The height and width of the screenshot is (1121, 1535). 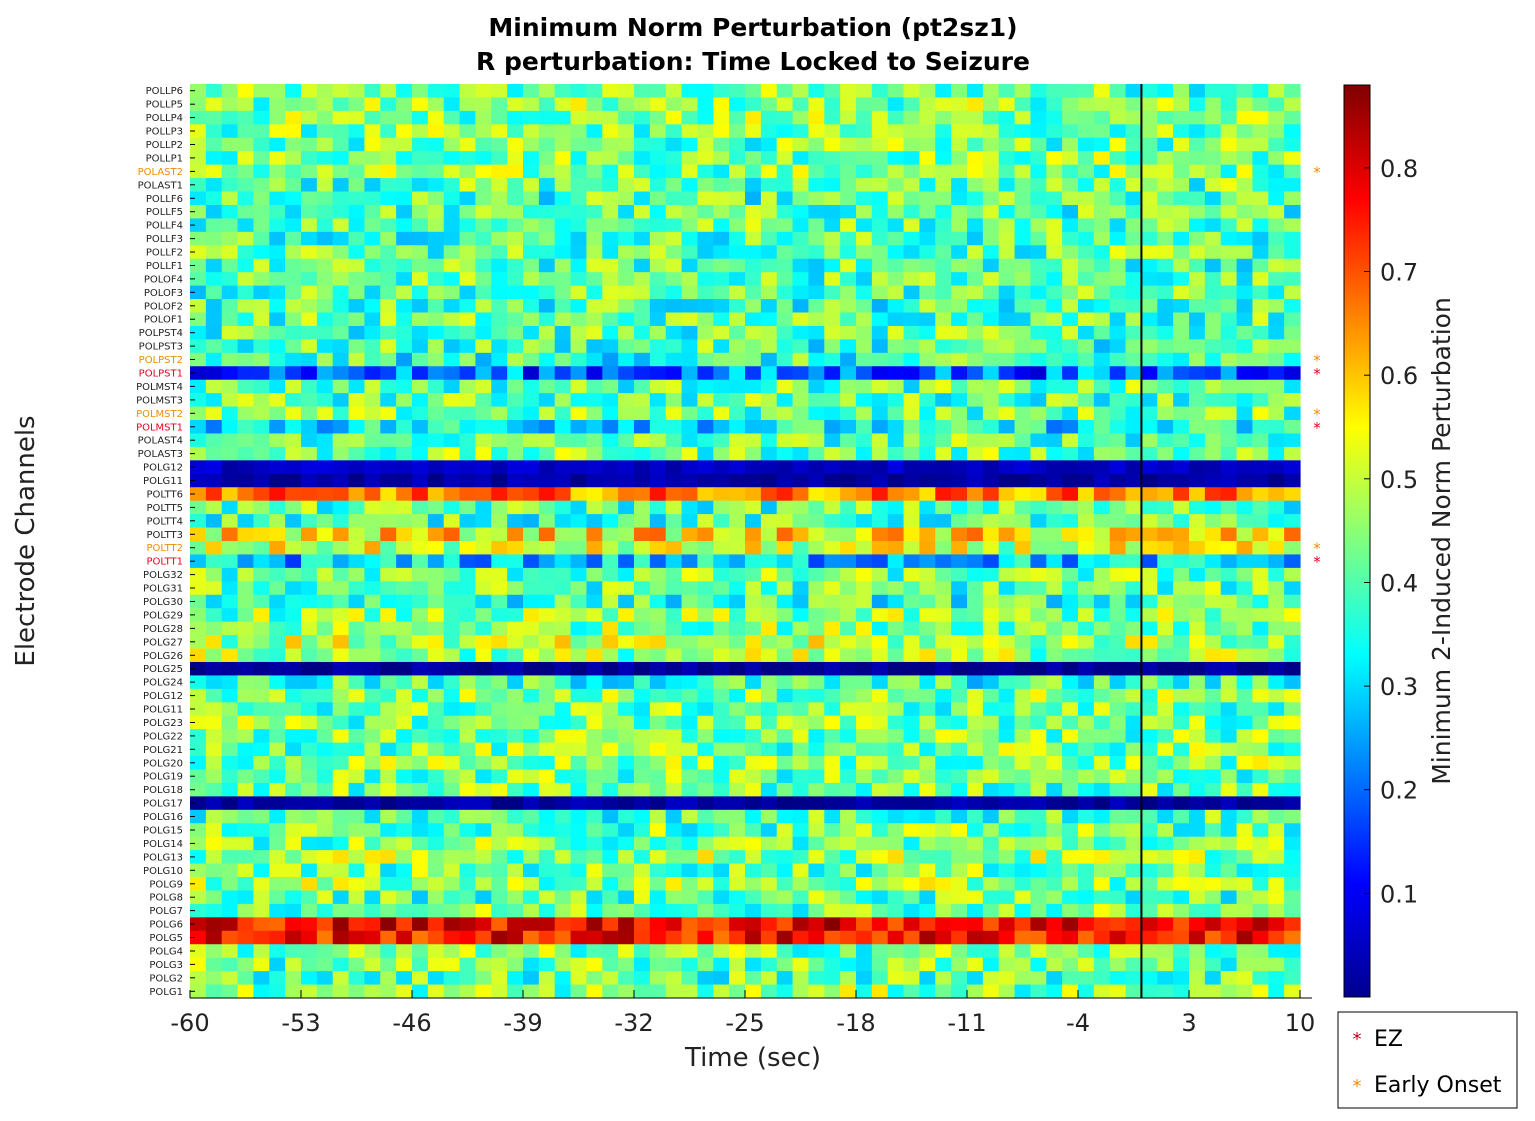 I want to click on y-axis-label: Electrode Channels, so click(x=26, y=540).